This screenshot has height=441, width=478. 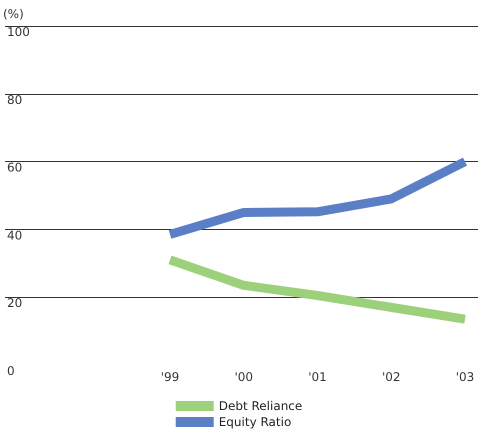 What do you see at coordinates (170, 377) in the screenshot?
I see `x-tick-label: '99` at bounding box center [170, 377].